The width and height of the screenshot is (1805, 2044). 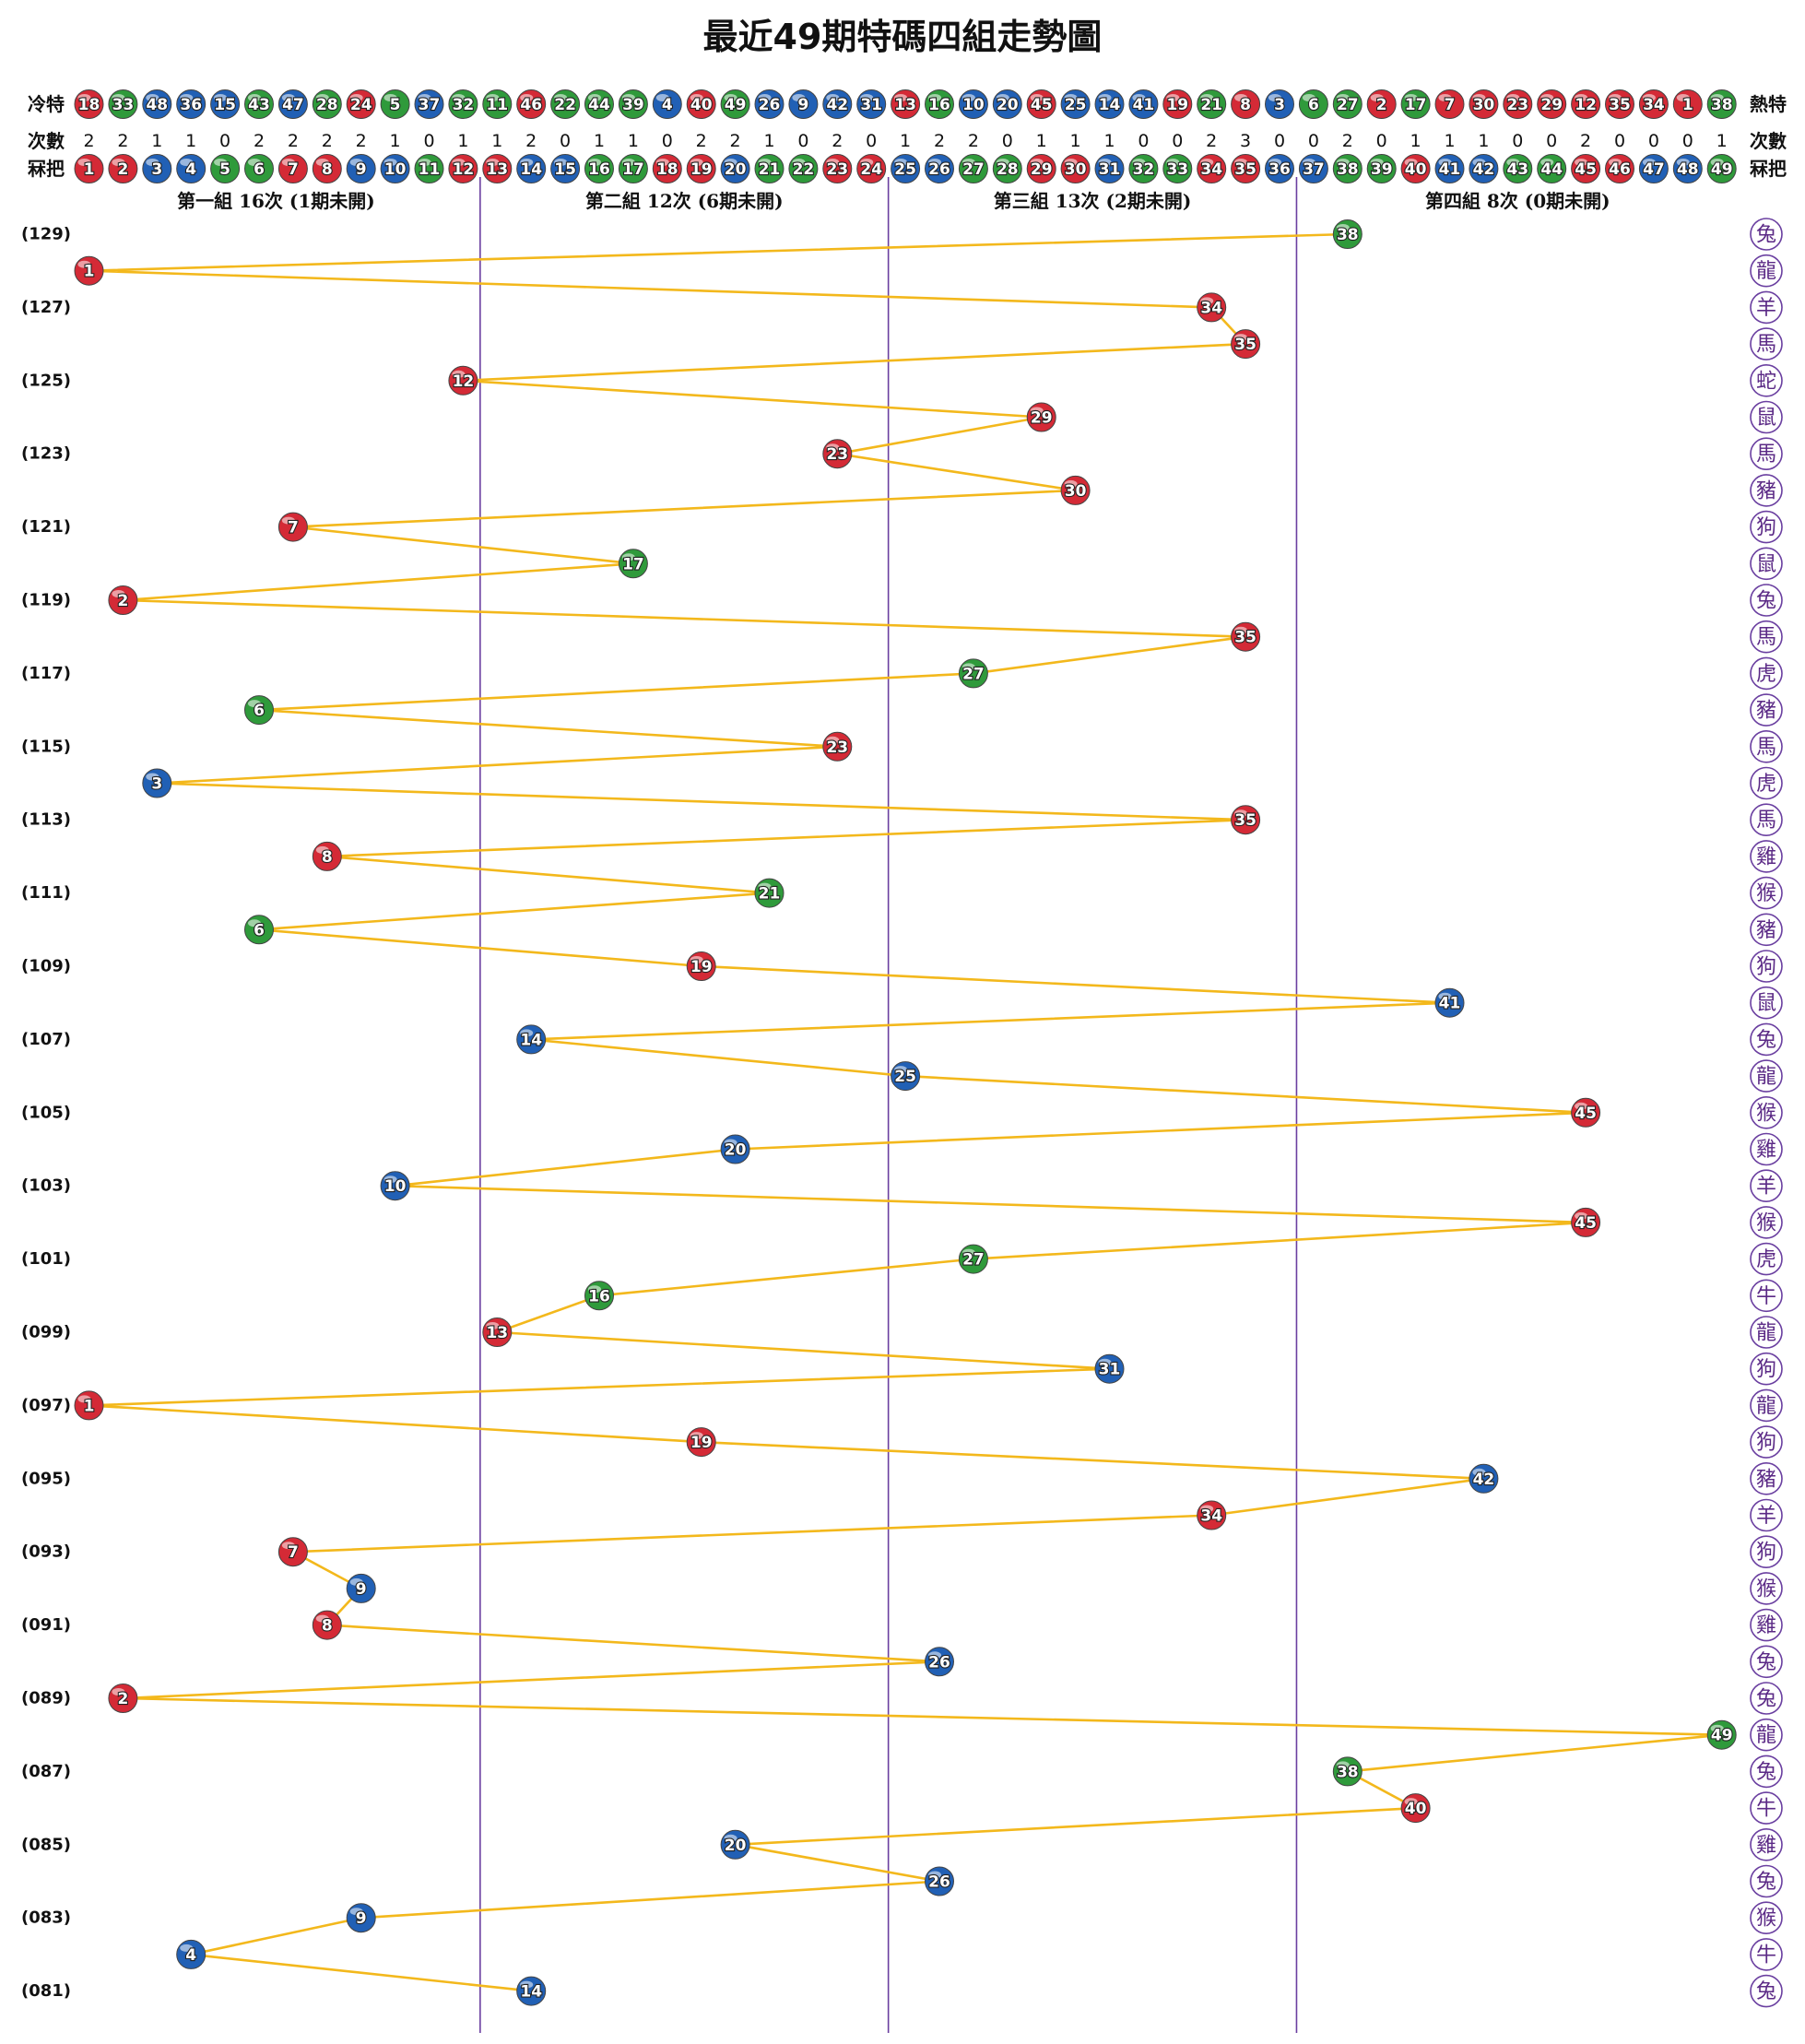 I want to click on period-label: (083), so click(x=46, y=1918).